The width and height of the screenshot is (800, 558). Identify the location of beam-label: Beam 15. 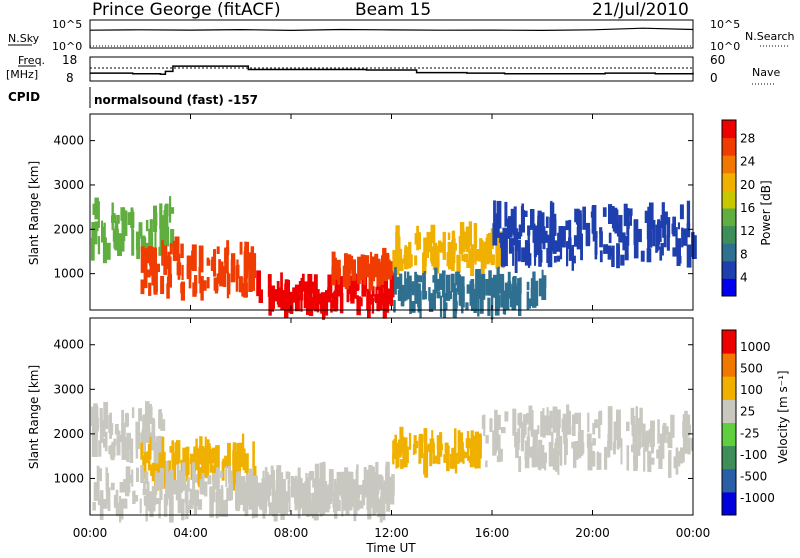
(393, 10).